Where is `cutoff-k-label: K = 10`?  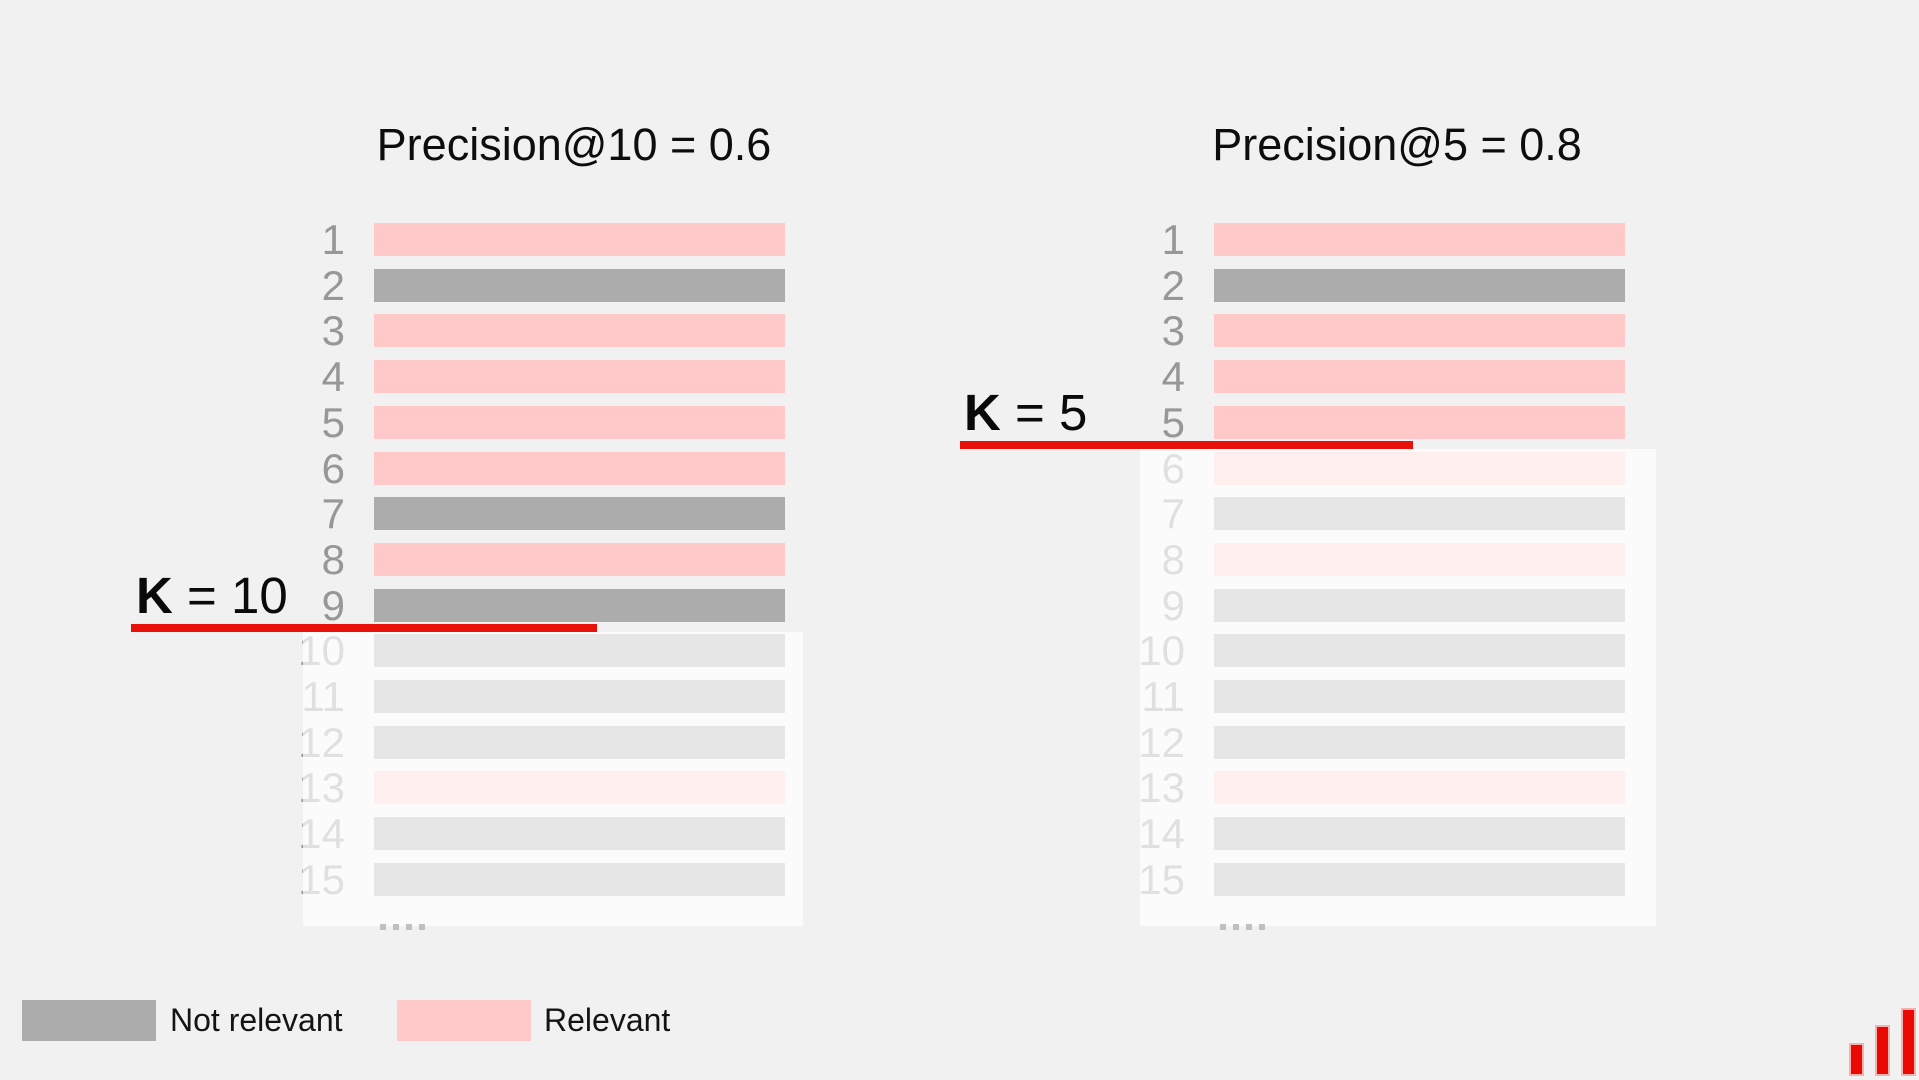 cutoff-k-label: K = 10 is located at coordinates (212, 595).